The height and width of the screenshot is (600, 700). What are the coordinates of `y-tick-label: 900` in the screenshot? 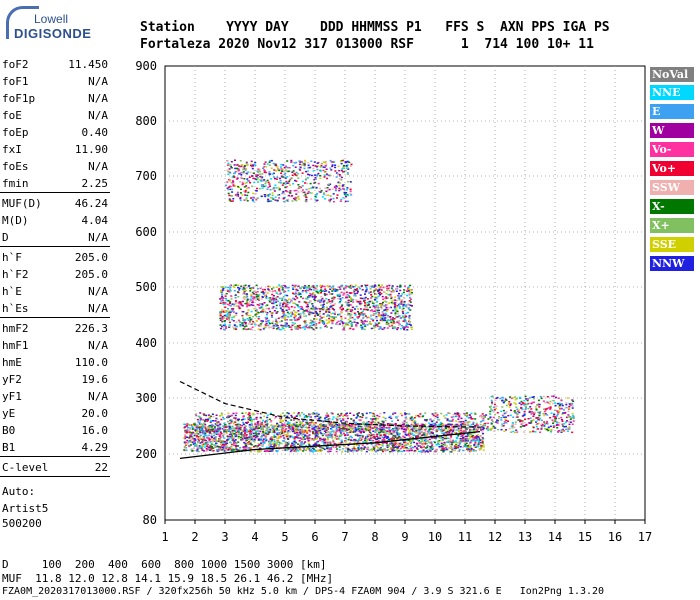 It's located at (146, 66).